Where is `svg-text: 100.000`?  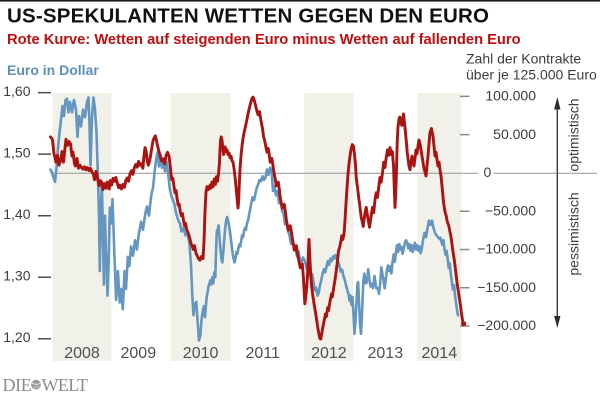
svg-text: 100.000 is located at coordinates (510, 96).